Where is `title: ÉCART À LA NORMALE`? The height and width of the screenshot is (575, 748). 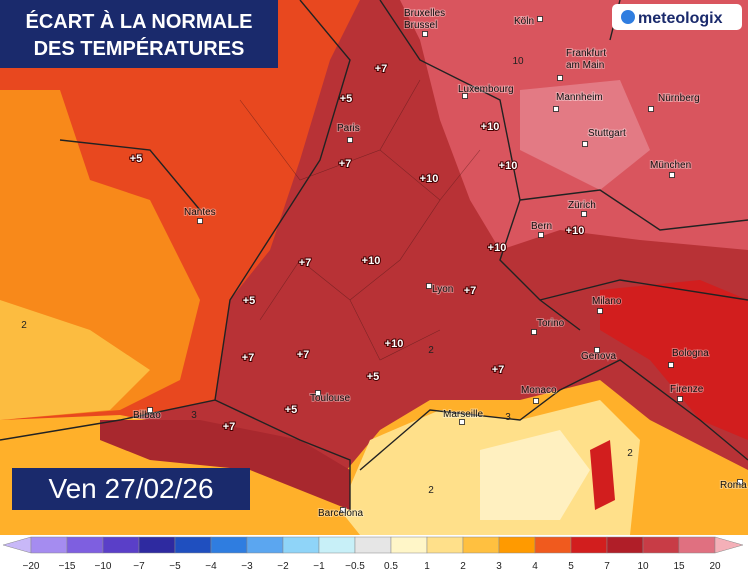
title: ÉCART À LA NORMALE is located at coordinates (138, 21).